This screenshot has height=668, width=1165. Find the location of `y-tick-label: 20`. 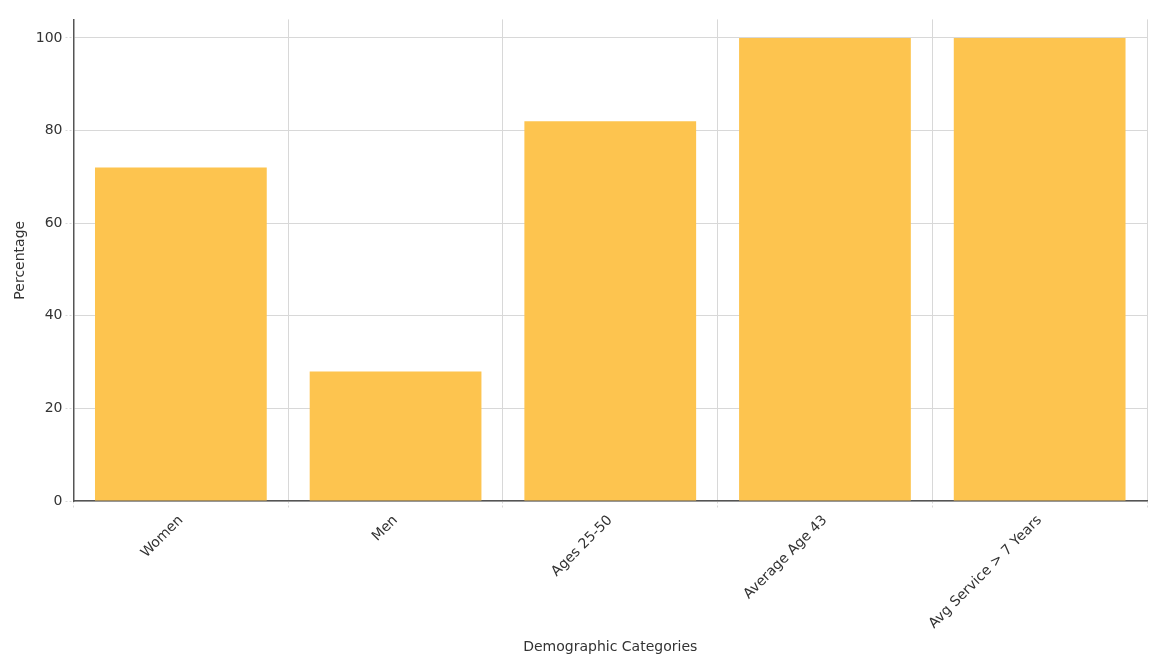

y-tick-label: 20 is located at coordinates (53, 407).